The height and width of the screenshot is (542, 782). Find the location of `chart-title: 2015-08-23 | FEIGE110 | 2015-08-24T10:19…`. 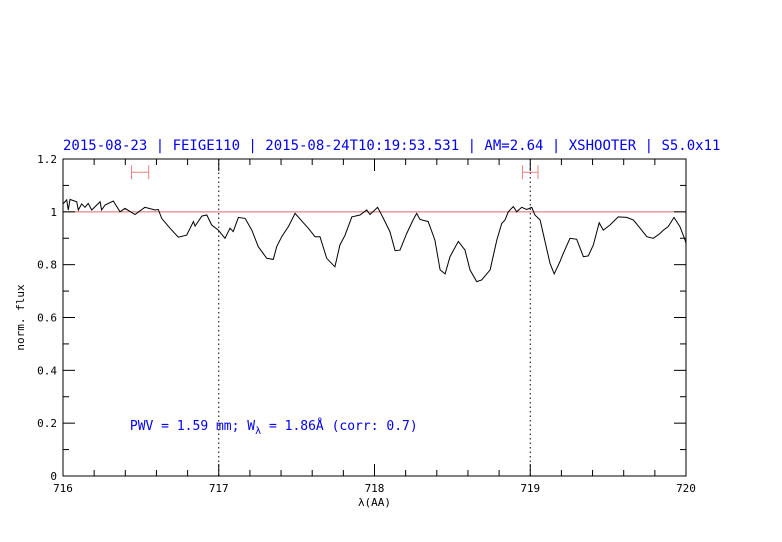

chart-title: 2015-08-23 | FEIGE110 | 2015-08-24T10:19… is located at coordinates (391, 146).